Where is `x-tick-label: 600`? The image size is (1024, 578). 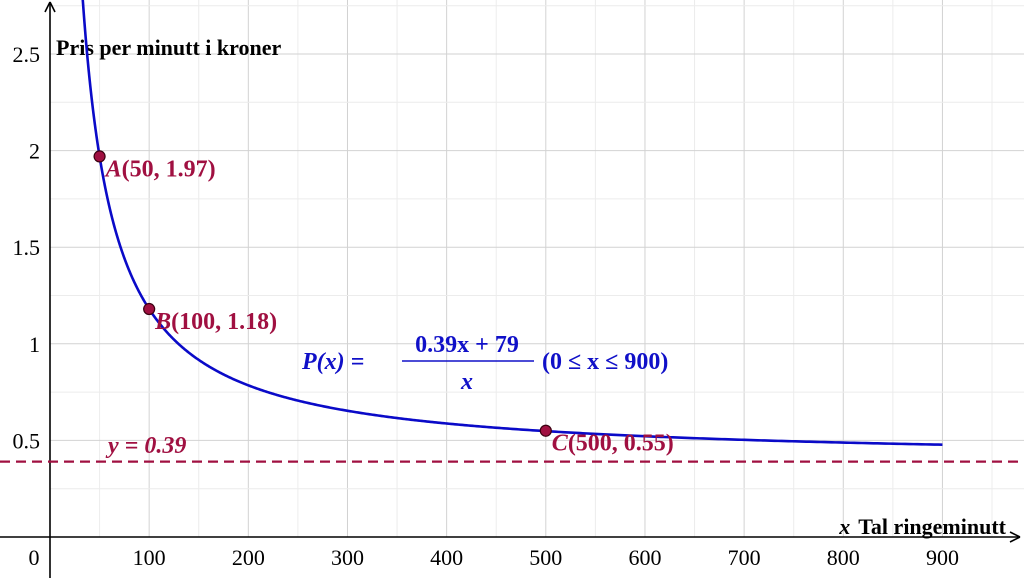 x-tick-label: 600 is located at coordinates (644, 557).